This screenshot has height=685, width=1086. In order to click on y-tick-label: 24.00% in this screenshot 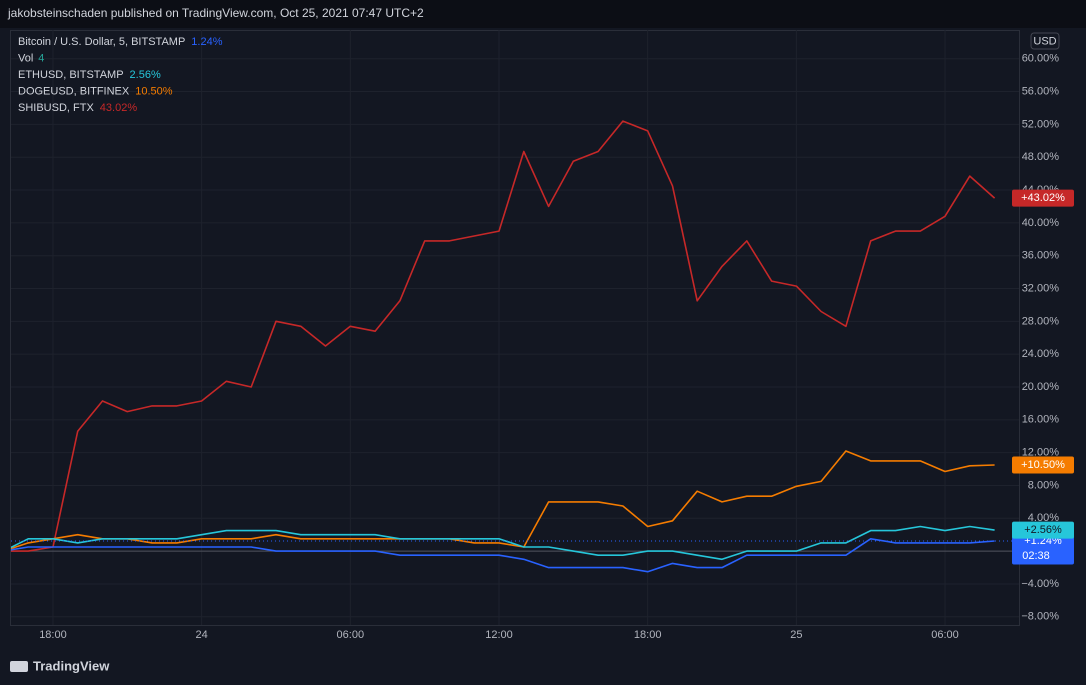, I will do `click(1041, 354)`.